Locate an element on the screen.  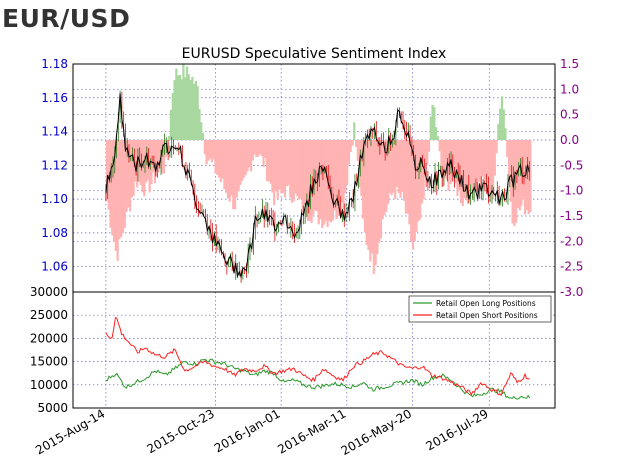
bottom-tick-label: 25000 is located at coordinates (49, 315).